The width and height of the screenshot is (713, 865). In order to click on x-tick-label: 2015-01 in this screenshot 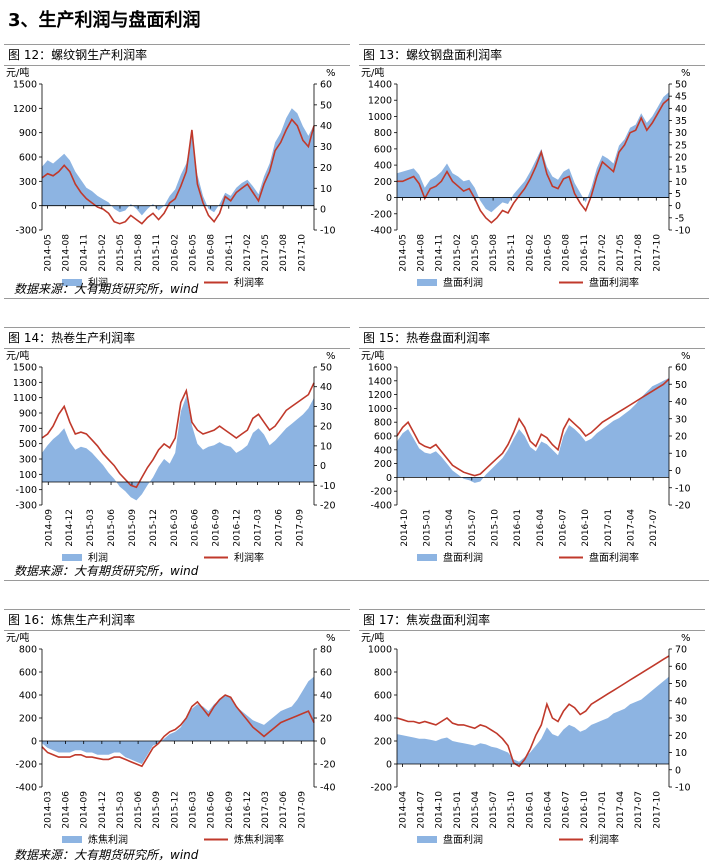, I will do `click(427, 528)`.